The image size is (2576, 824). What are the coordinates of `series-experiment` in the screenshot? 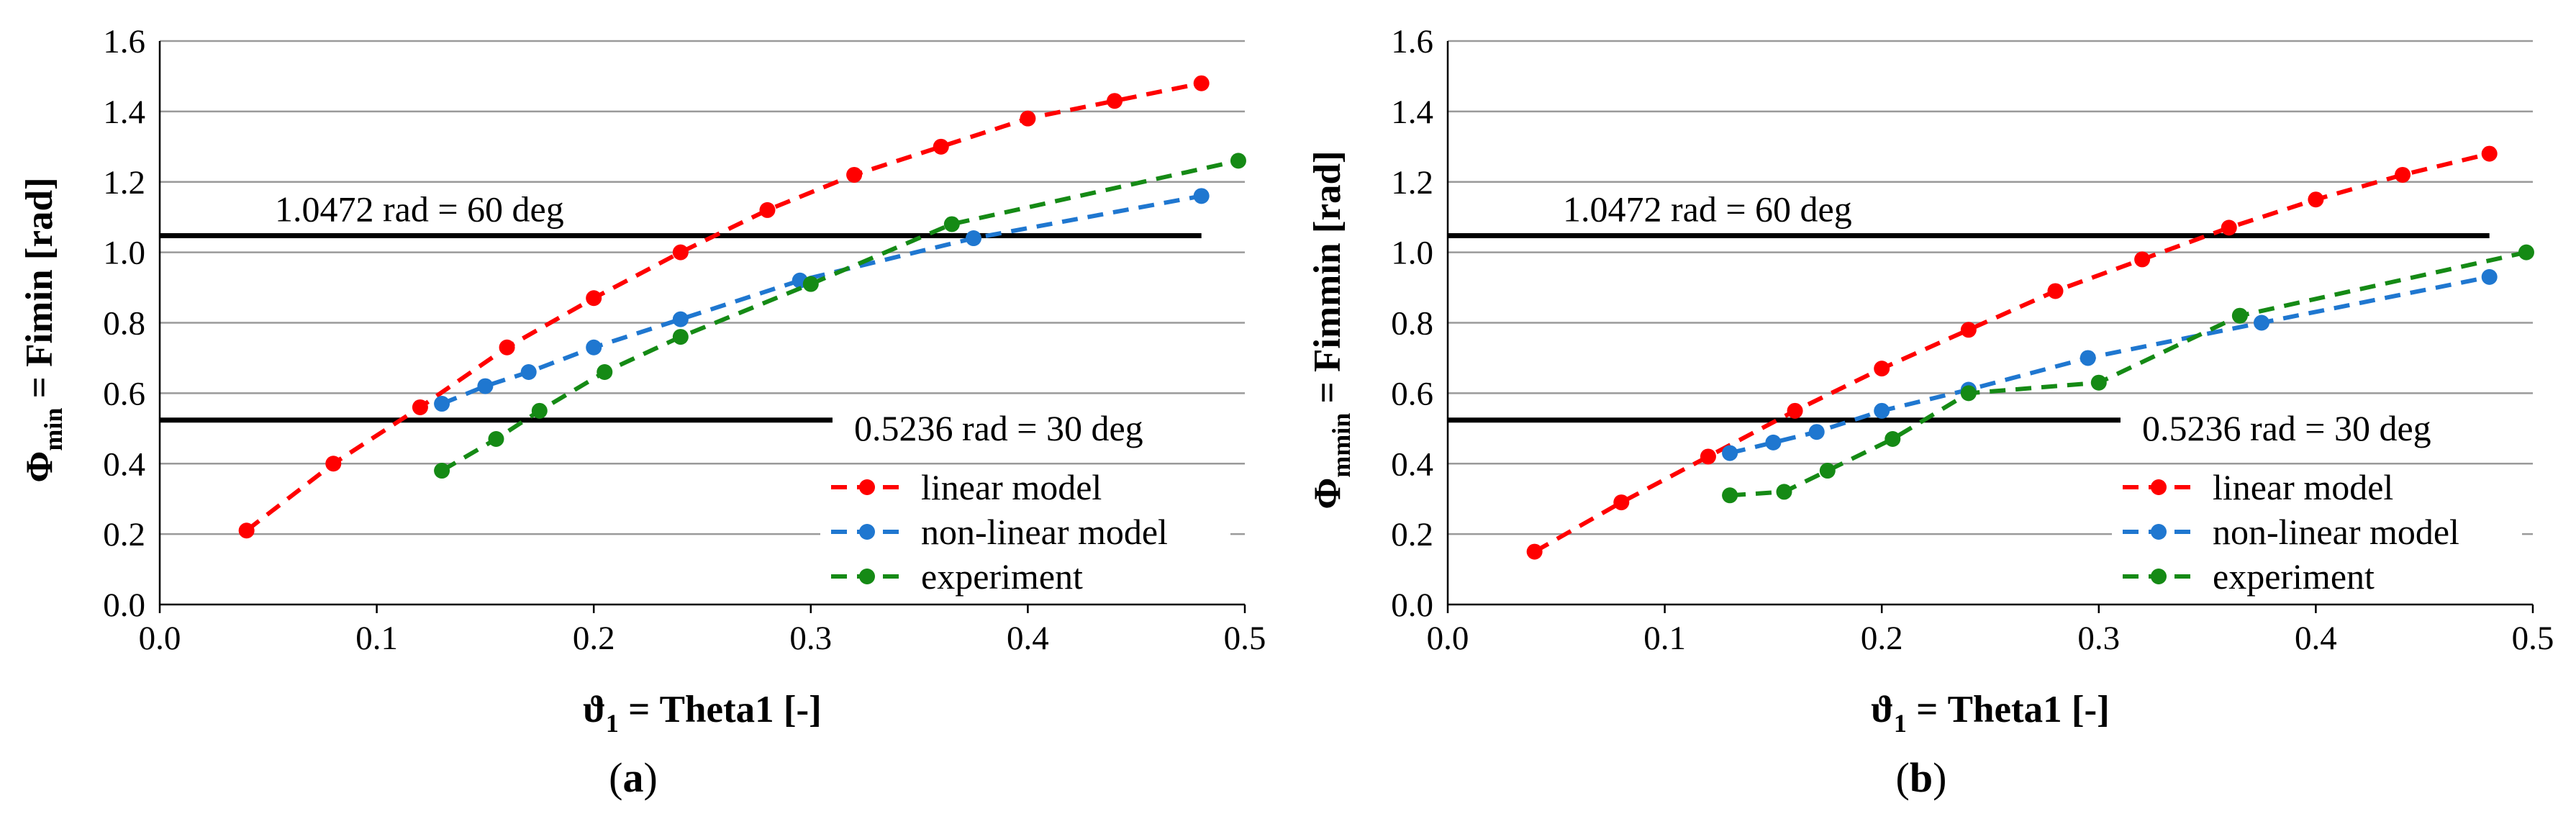 It's located at (840, 316).